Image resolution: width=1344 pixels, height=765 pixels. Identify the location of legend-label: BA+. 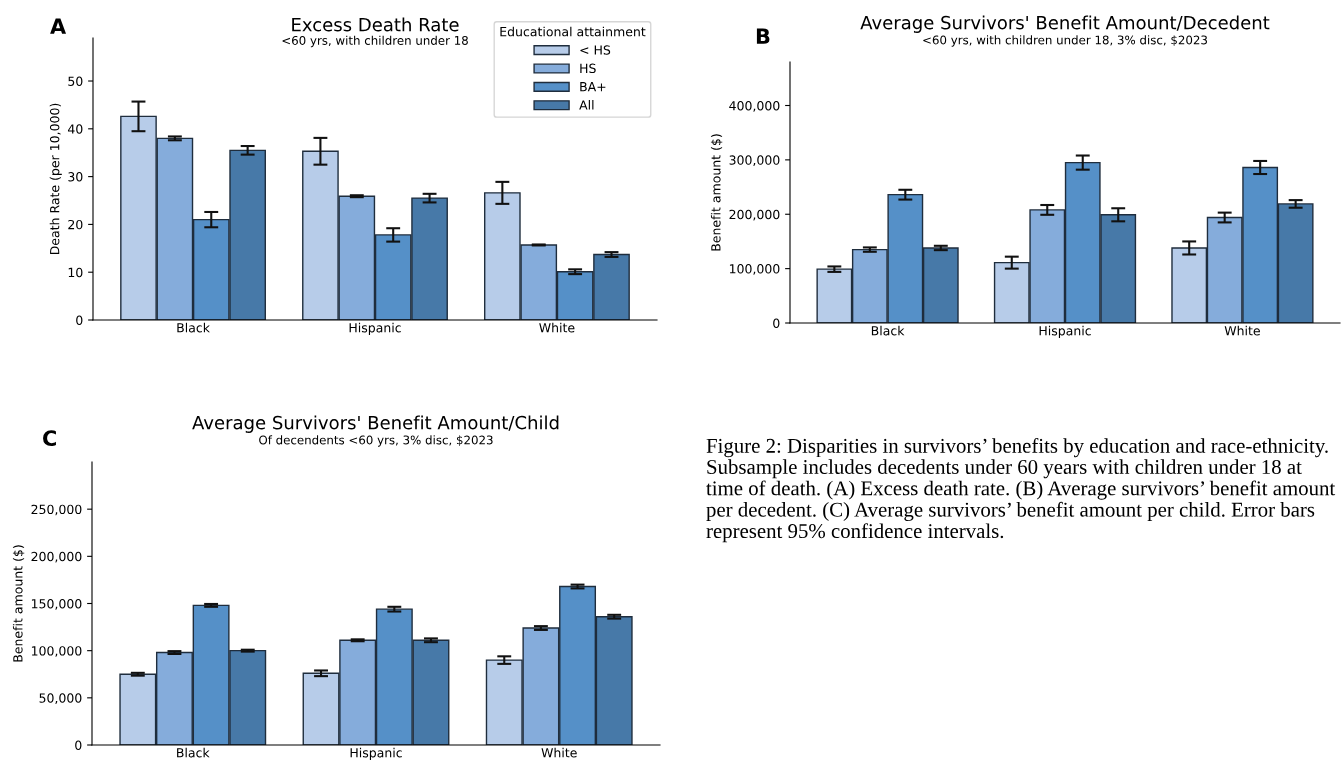
(593, 87).